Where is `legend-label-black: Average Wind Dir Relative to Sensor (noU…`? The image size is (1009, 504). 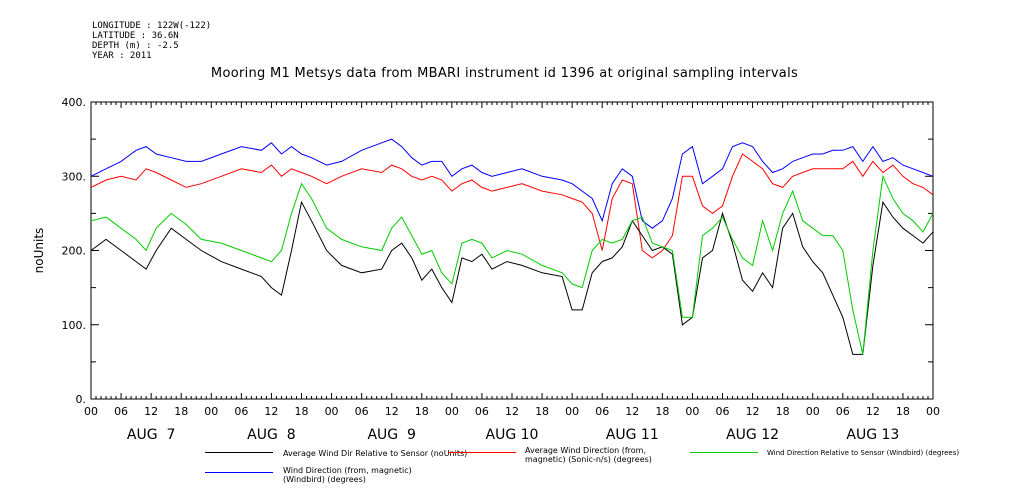 legend-label-black: Average Wind Dir Relative to Sensor (noU… is located at coordinates (375, 453).